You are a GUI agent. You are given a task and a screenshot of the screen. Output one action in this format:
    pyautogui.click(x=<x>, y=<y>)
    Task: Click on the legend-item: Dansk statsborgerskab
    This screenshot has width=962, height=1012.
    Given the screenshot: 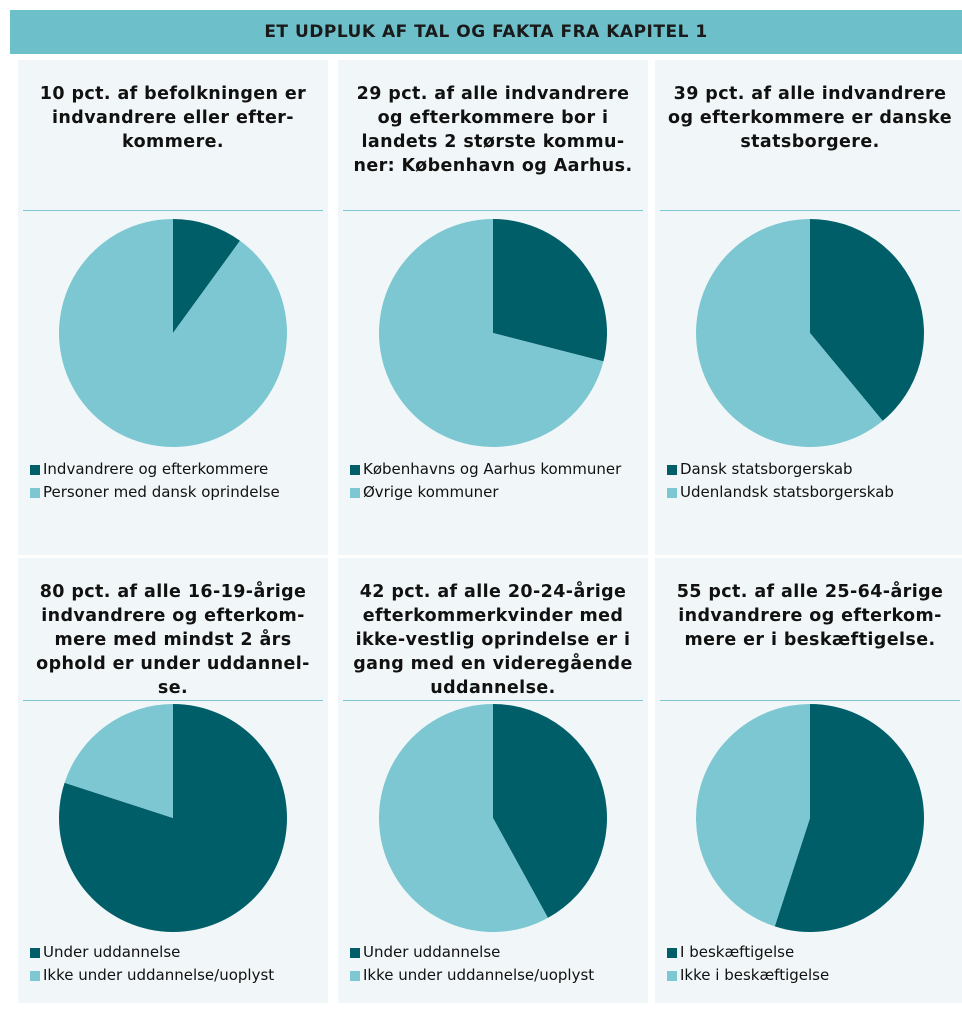 What is the action you would take?
    pyautogui.click(x=814, y=469)
    